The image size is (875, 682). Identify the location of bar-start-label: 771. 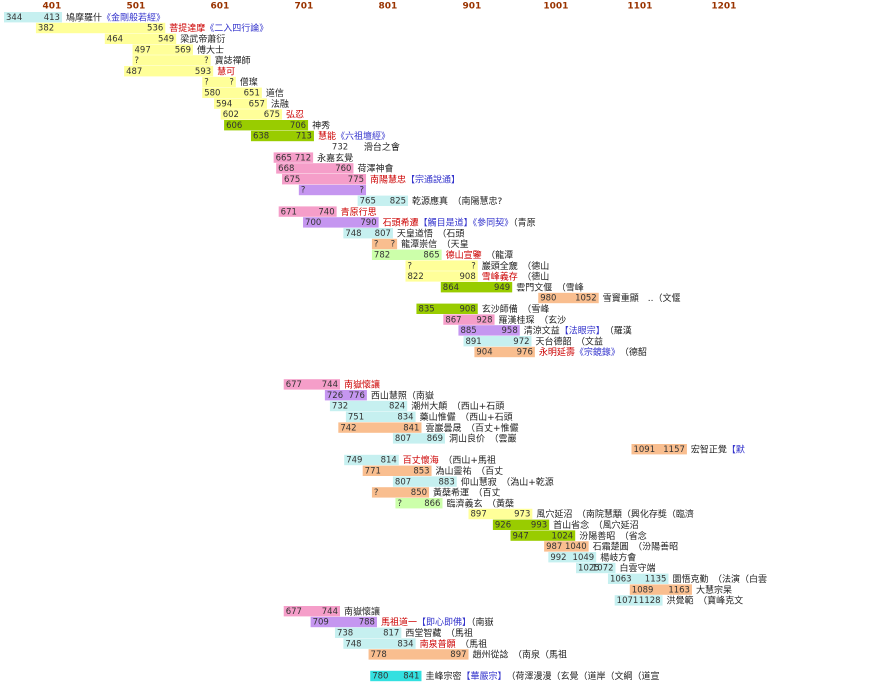
(373, 472).